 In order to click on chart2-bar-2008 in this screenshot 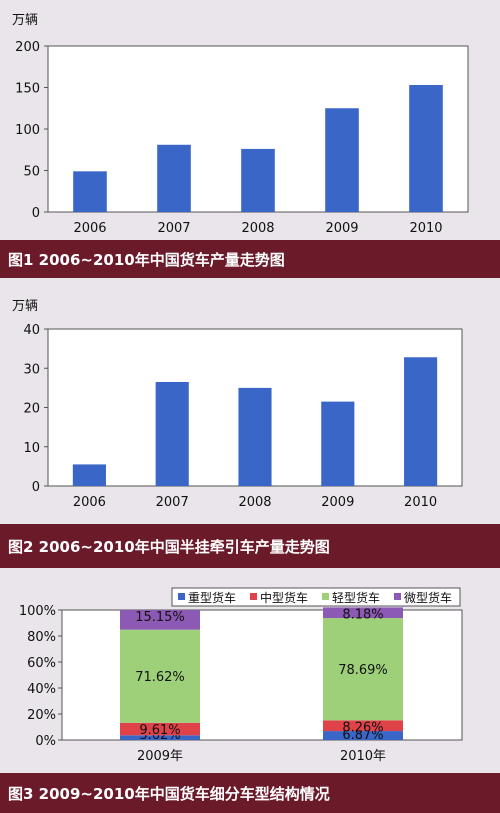, I will do `click(255, 436)`.